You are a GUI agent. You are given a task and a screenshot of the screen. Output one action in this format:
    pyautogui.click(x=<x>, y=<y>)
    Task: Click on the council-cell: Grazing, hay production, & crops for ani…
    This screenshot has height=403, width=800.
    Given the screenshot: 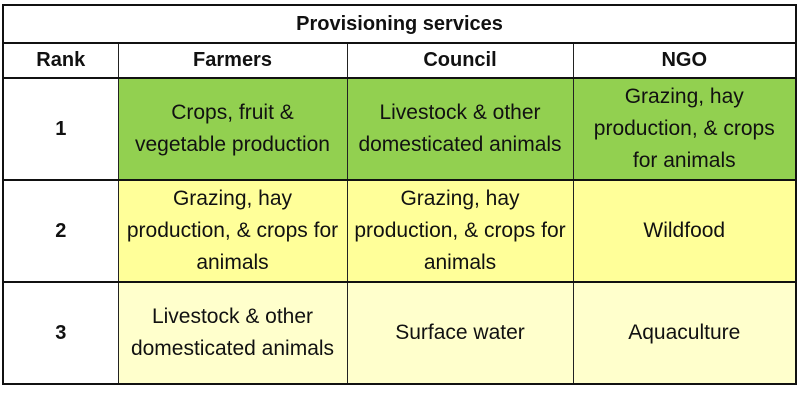 What is the action you would take?
    pyautogui.click(x=460, y=231)
    